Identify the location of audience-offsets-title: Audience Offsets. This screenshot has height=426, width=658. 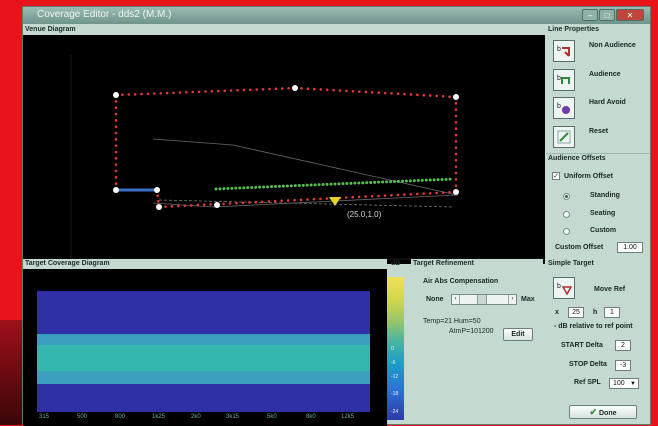
(598, 158).